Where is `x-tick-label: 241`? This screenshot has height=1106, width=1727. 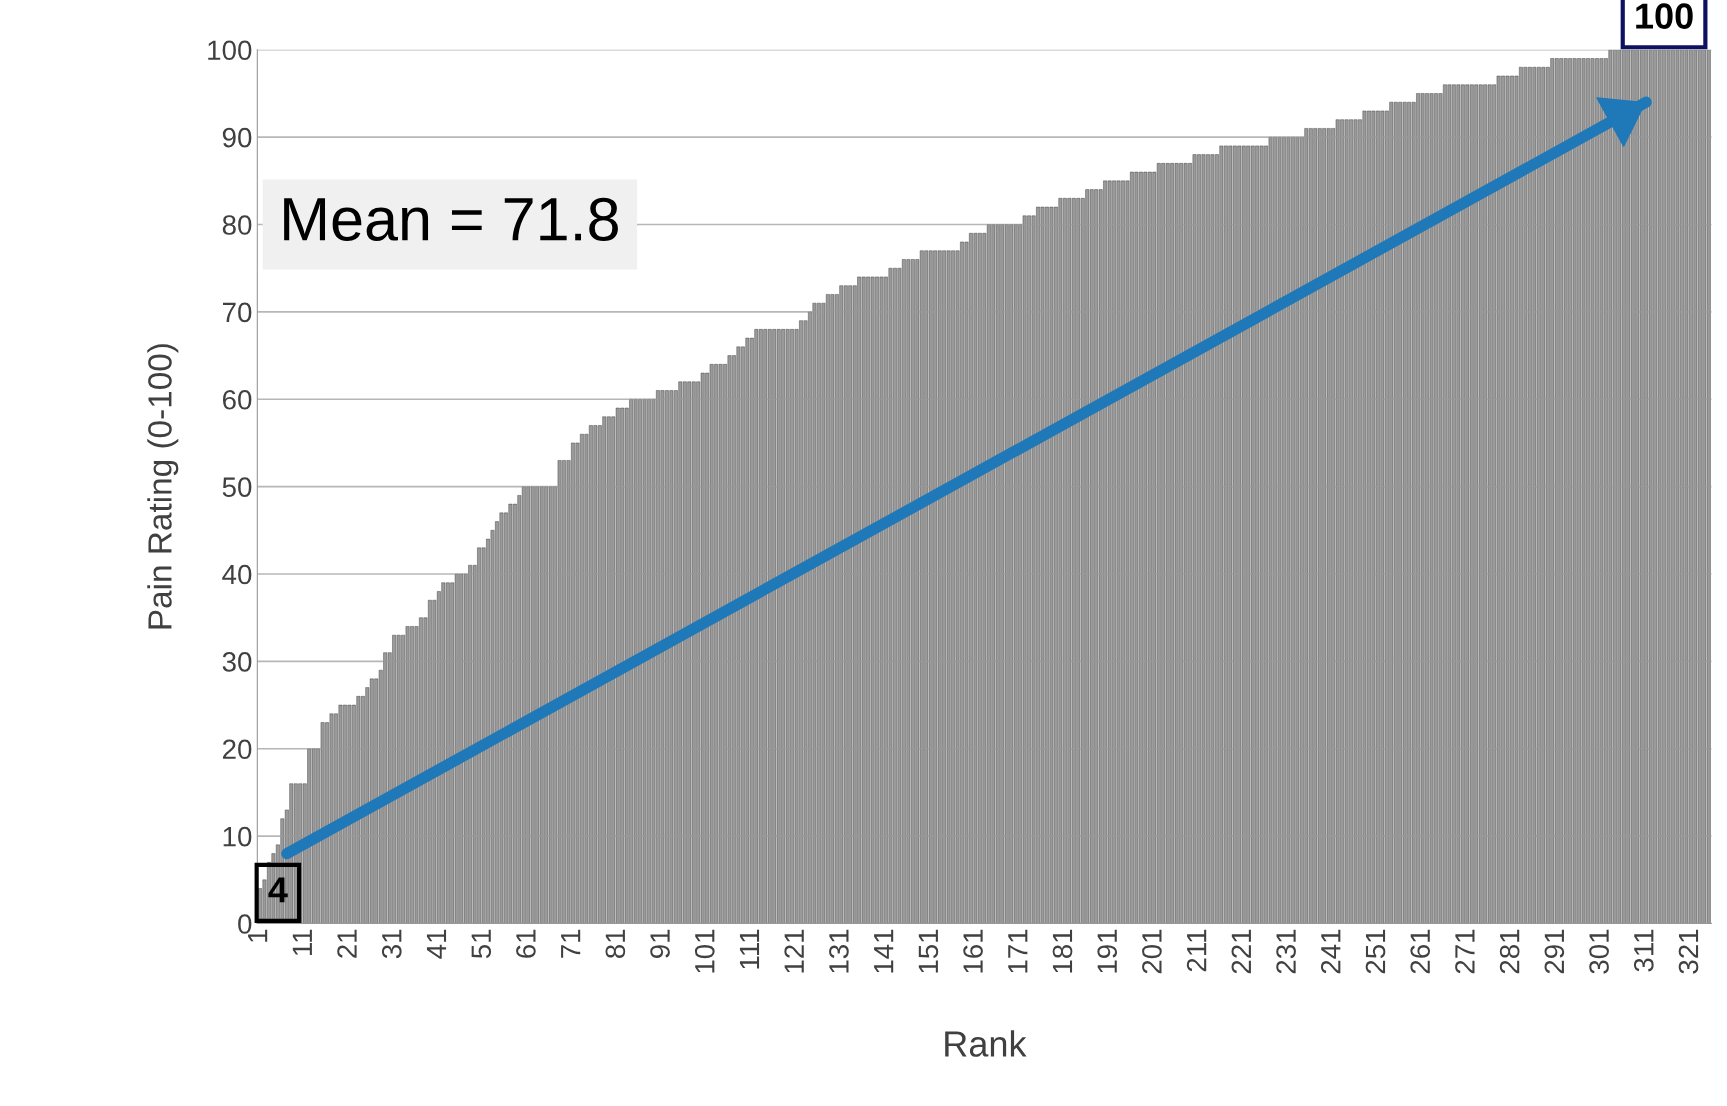
x-tick-label: 241 is located at coordinates (1330, 951).